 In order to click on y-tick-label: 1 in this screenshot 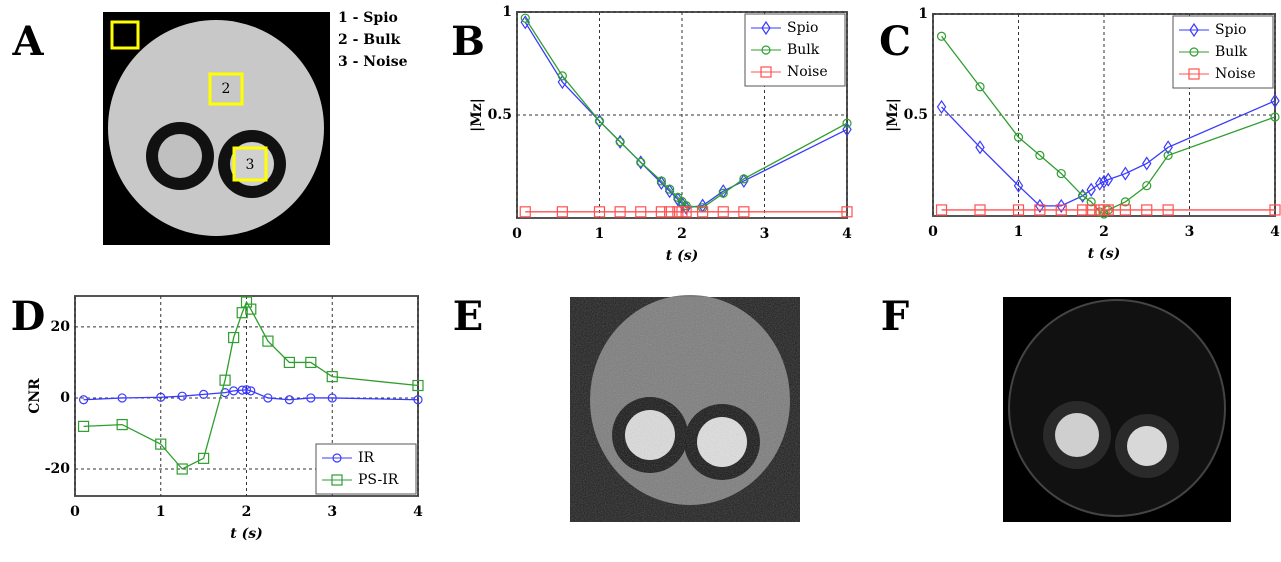, I will do `click(923, 14)`.